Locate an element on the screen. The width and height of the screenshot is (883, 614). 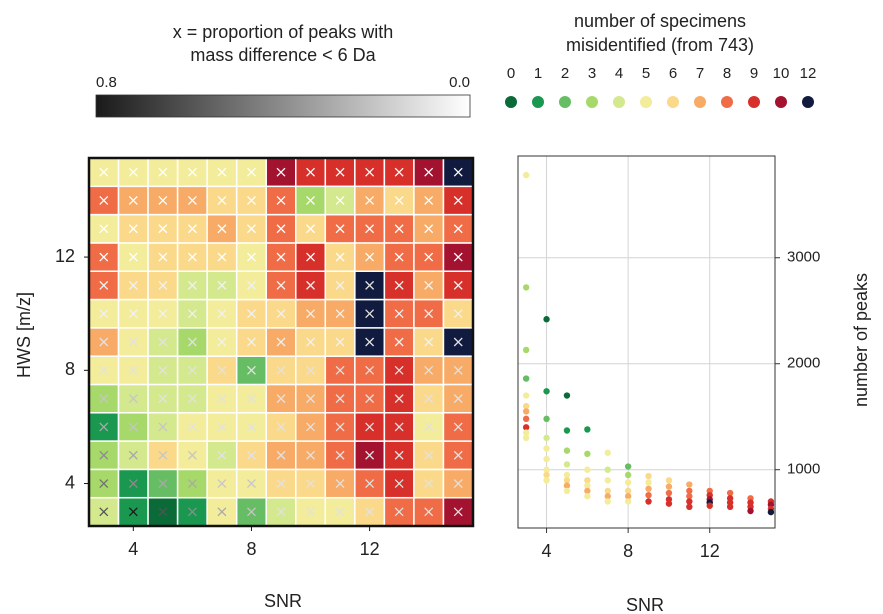
colorbar-title: mass difference < 6 Da is located at coordinates (283, 55).